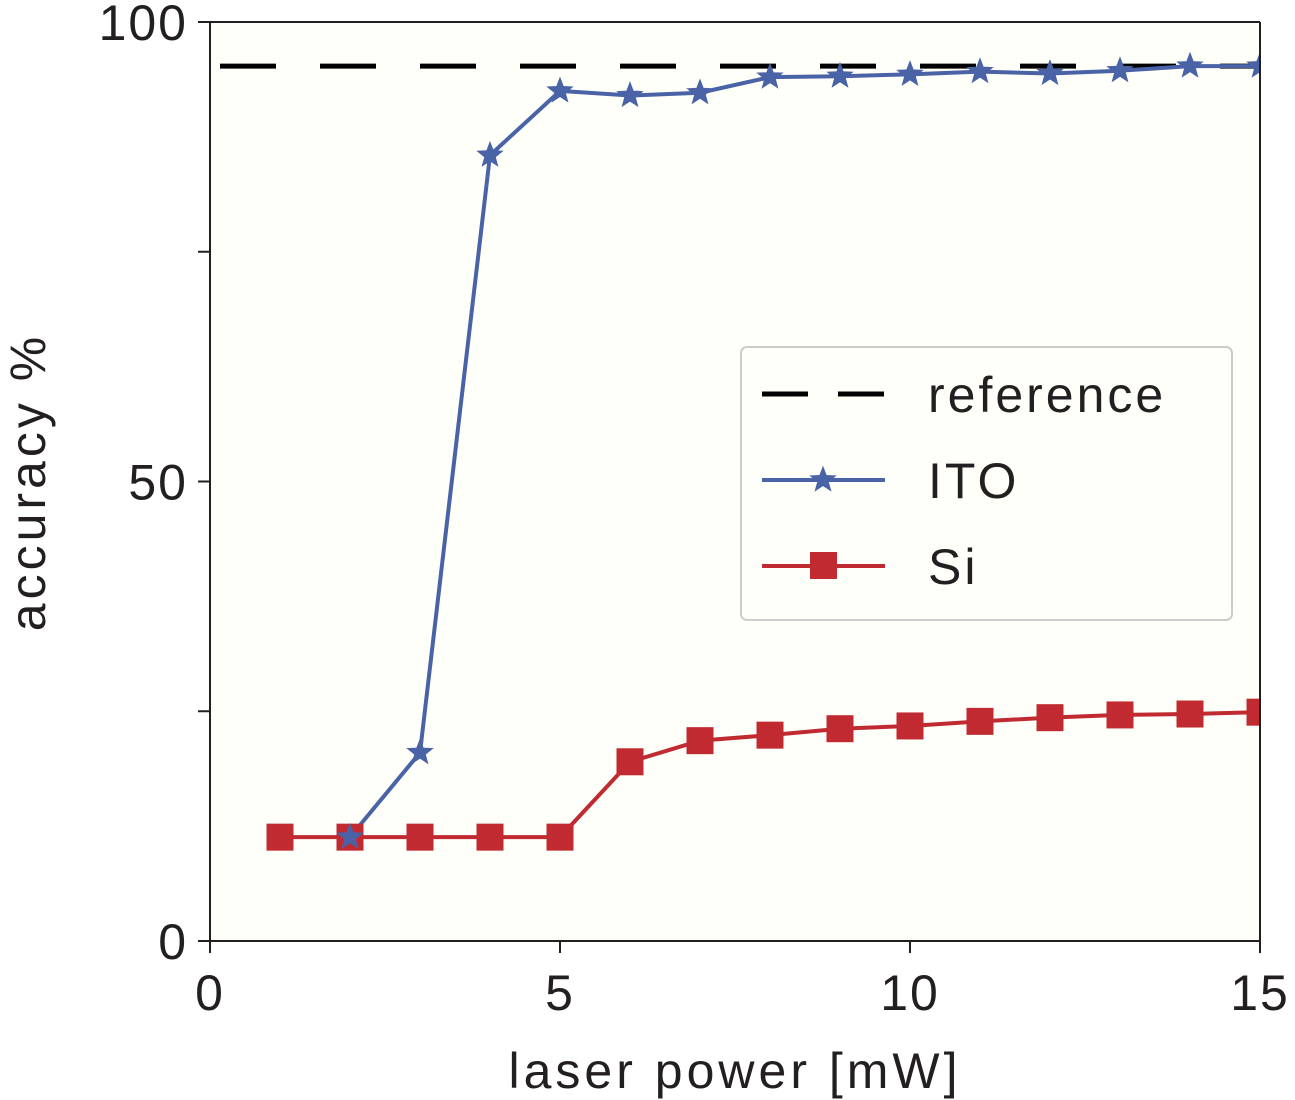 This screenshot has width=1295, height=1100. Describe the element at coordinates (973, 481) in the screenshot. I see `legend-ito-label: ITO` at that location.